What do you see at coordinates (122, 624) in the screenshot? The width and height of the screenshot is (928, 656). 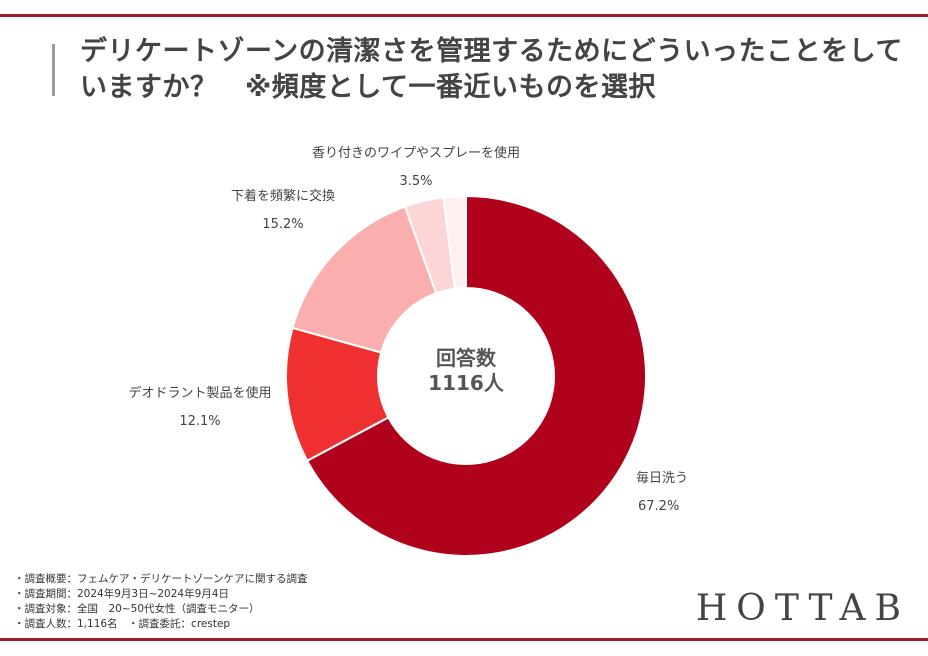 I see `footer-line: ・調査人数：1,116名 ・調査委託：crestep` at bounding box center [122, 624].